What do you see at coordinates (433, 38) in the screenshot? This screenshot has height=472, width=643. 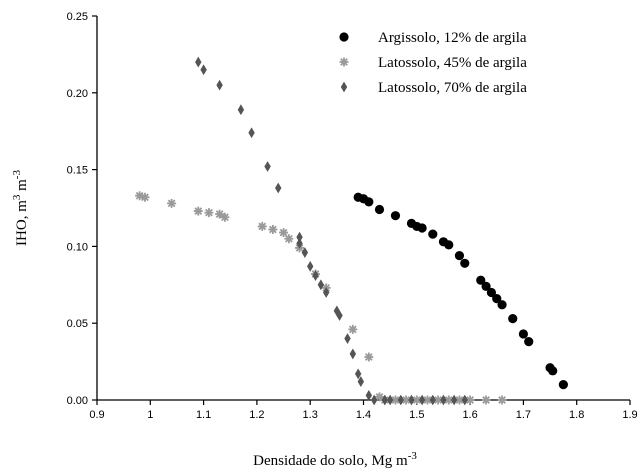 I see `legend-item: Argissolo, 12% de argila` at bounding box center [433, 38].